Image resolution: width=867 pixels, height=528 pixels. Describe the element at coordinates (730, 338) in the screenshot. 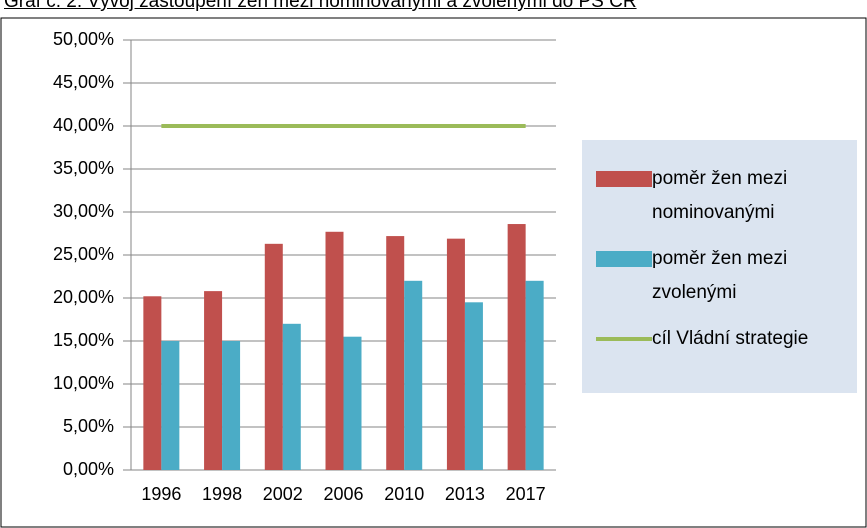

I see `legend-label: cíl Vládní strategie` at that location.